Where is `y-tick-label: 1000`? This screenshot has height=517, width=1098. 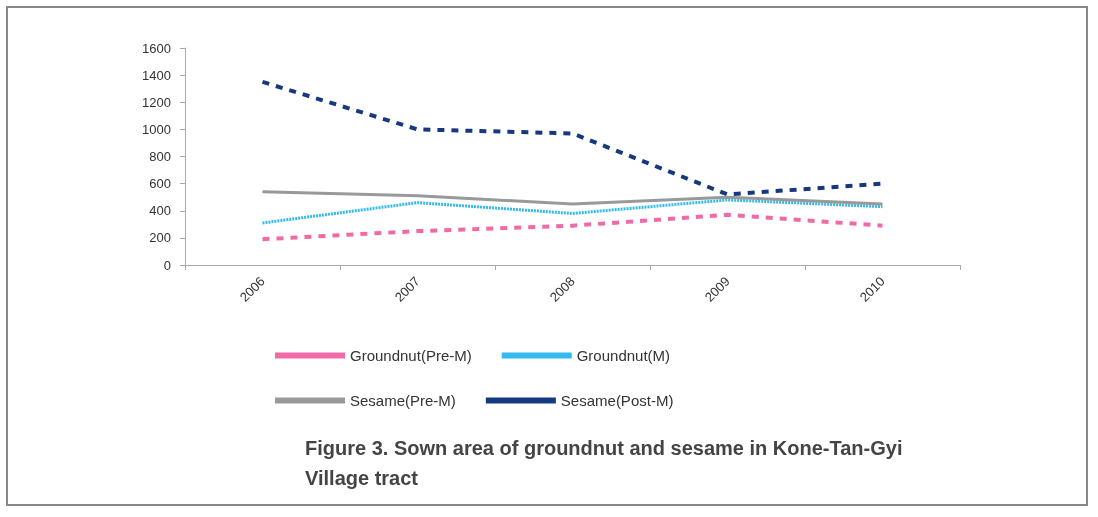 y-tick-label: 1000 is located at coordinates (156, 129).